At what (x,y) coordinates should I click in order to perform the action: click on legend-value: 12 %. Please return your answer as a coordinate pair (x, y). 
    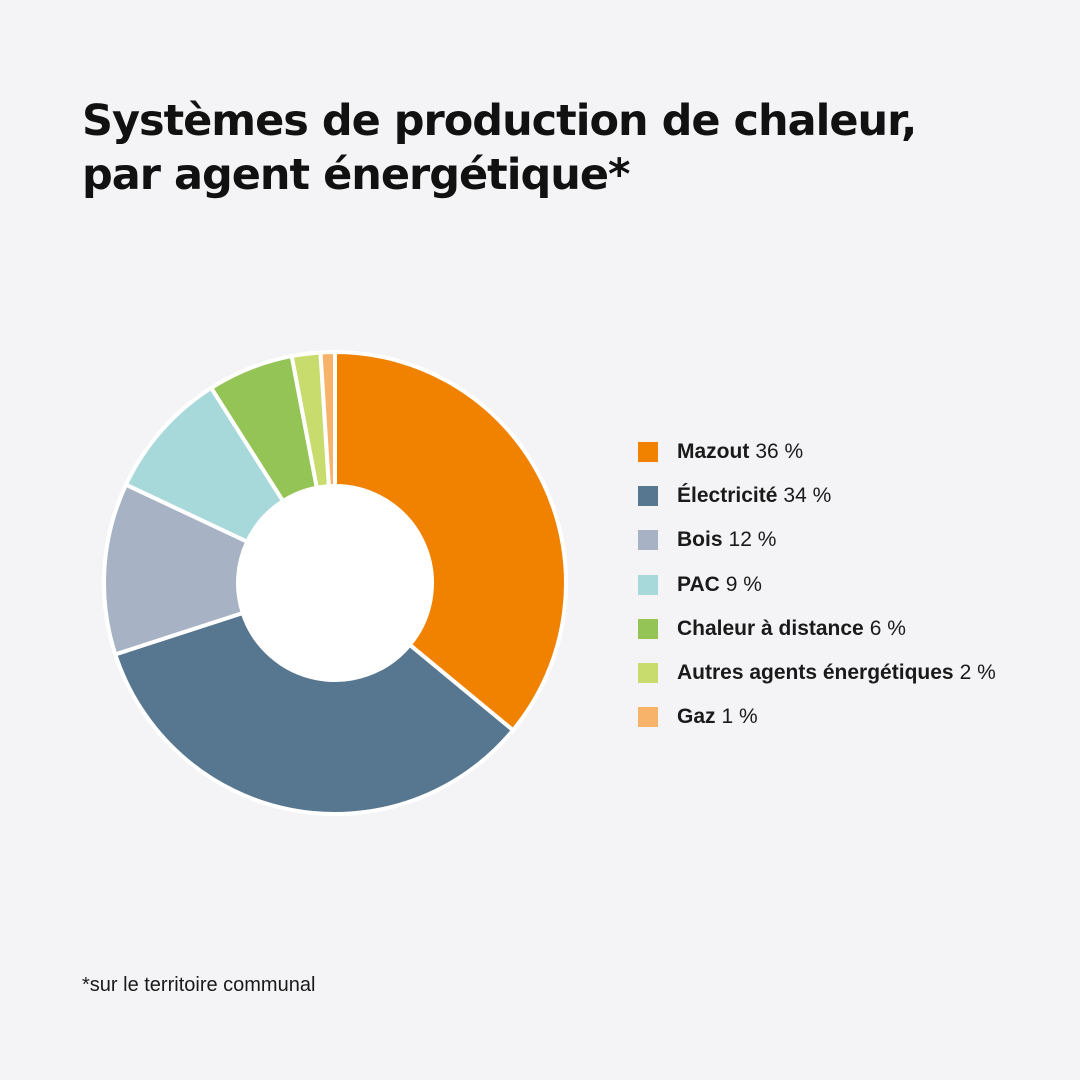
    Looking at the image, I should click on (752, 540).